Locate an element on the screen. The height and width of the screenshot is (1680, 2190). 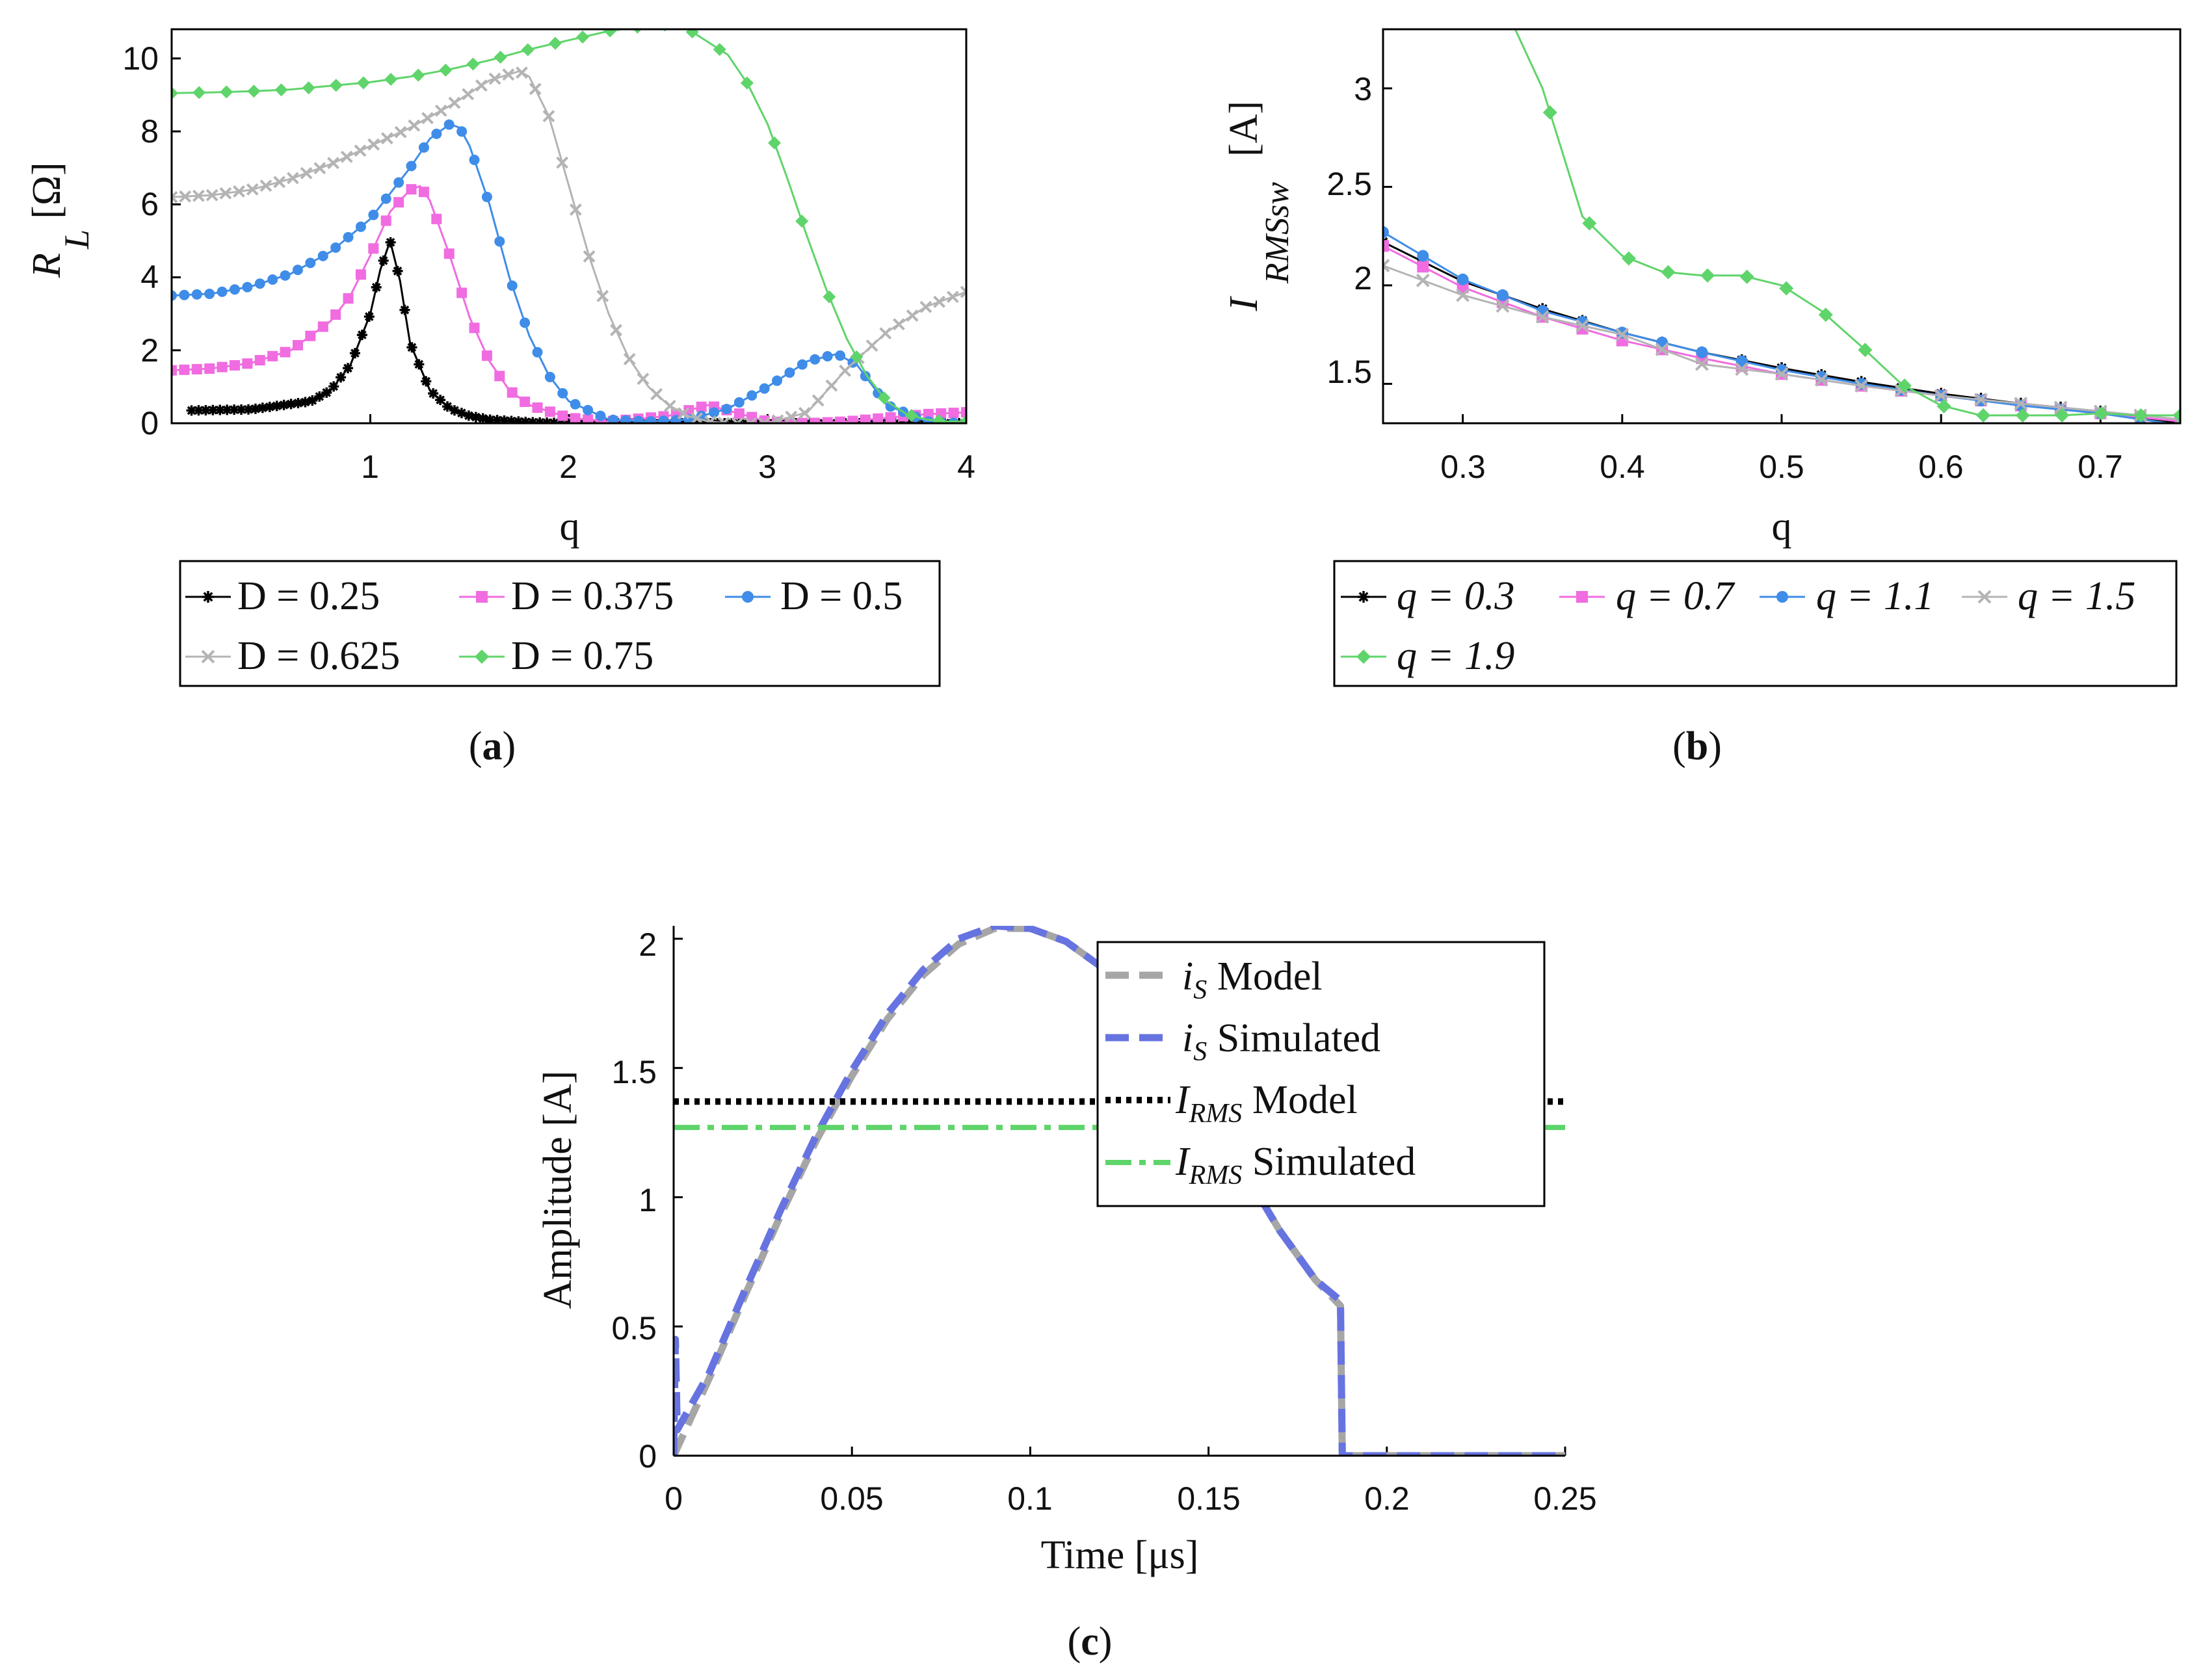
panel-c-y-tick-labels: 0 0.5 1 1.5 2 is located at coordinates (634, 1200).